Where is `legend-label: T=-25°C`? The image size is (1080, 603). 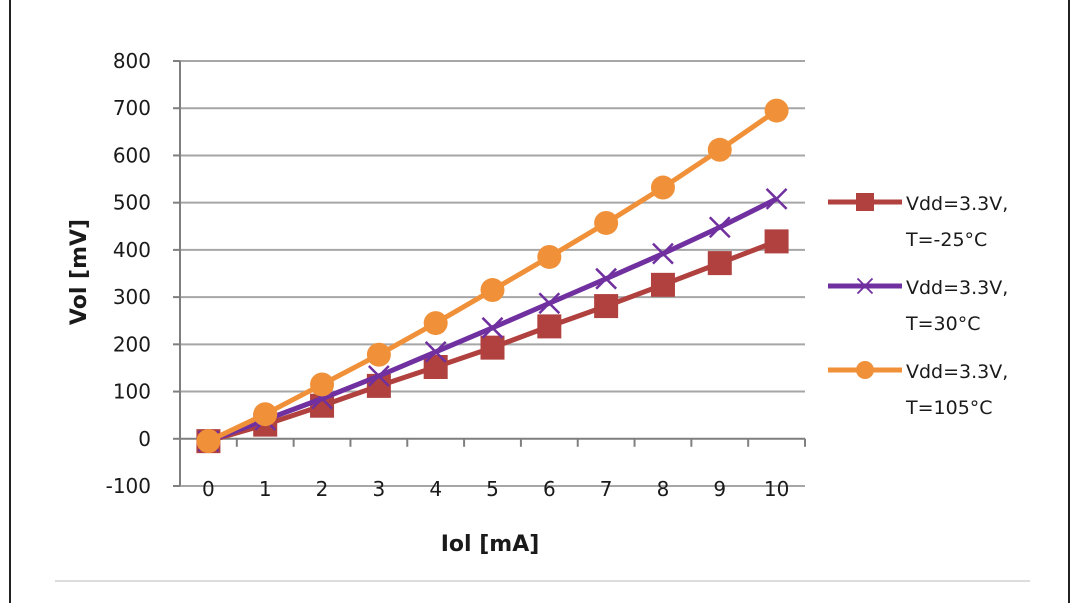
legend-label: T=-25°C is located at coordinates (946, 240).